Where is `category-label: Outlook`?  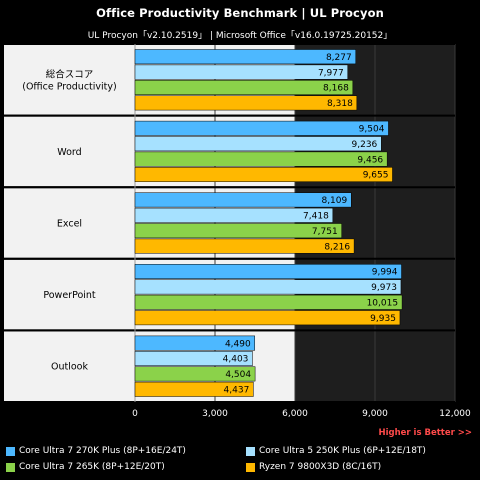 category-label: Outlook is located at coordinates (69, 367).